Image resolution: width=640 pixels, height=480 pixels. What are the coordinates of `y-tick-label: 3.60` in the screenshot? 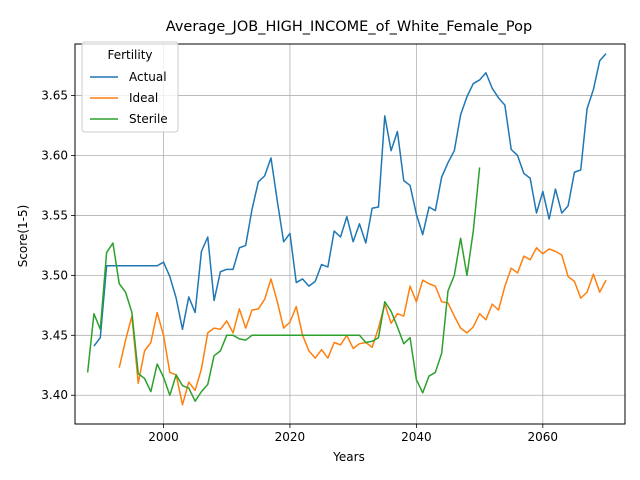 It's located at (54, 155).